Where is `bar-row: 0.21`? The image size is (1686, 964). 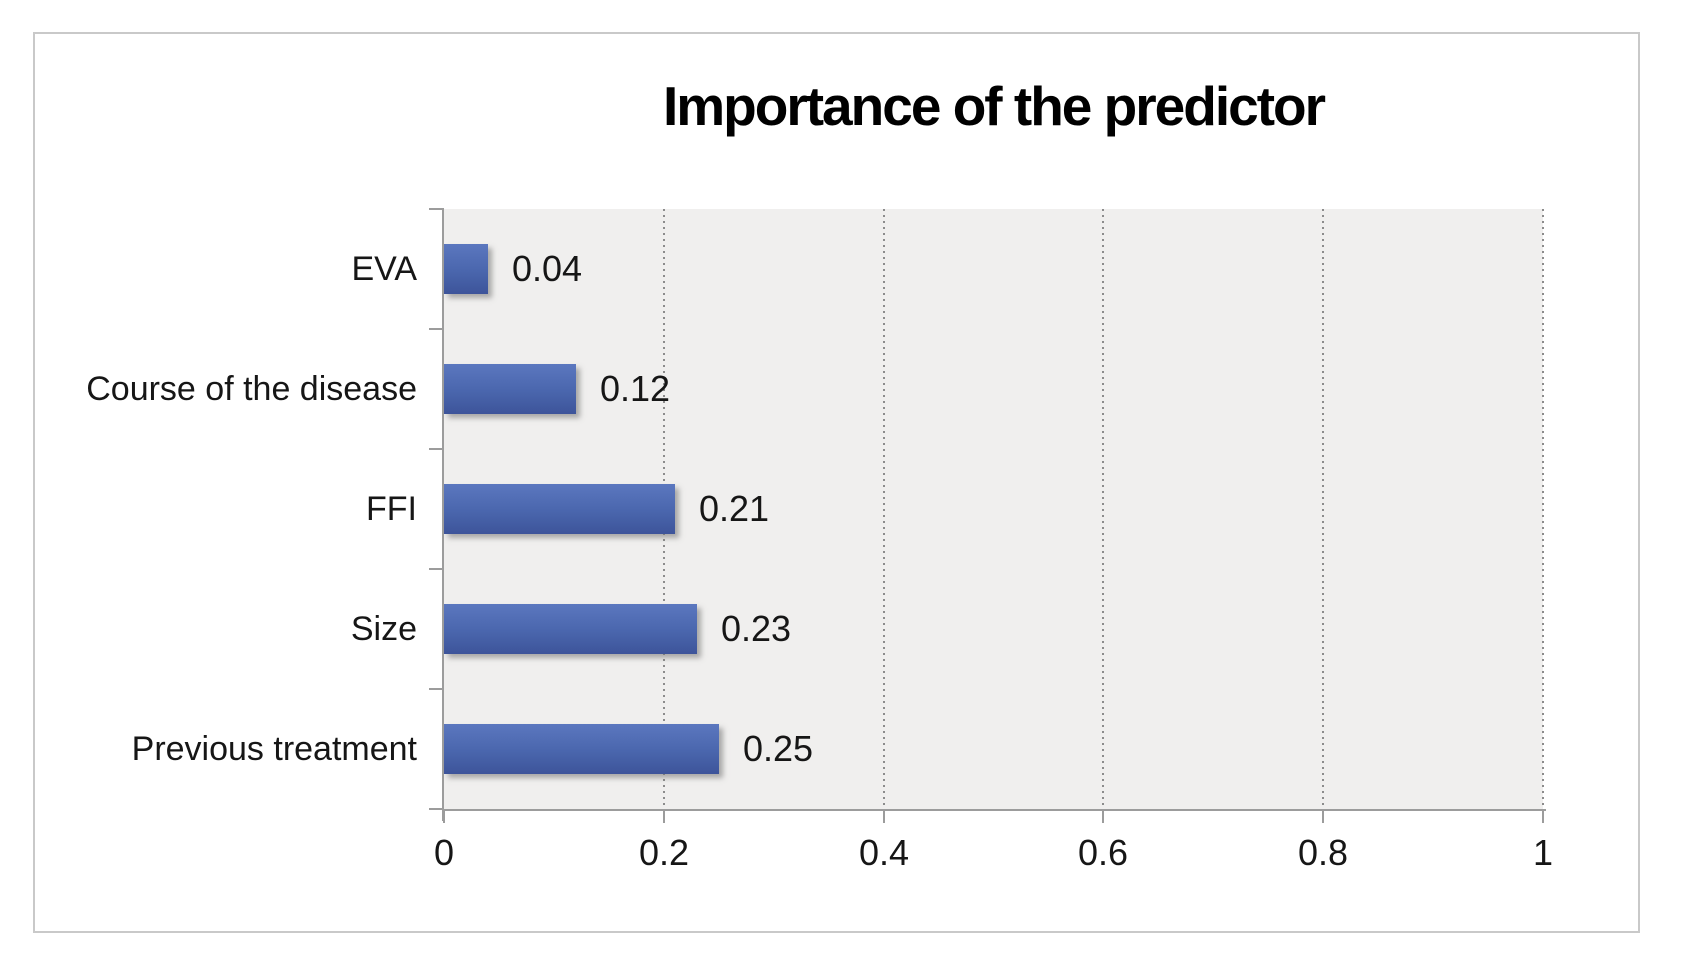 bar-row: 0.21 is located at coordinates (993, 509).